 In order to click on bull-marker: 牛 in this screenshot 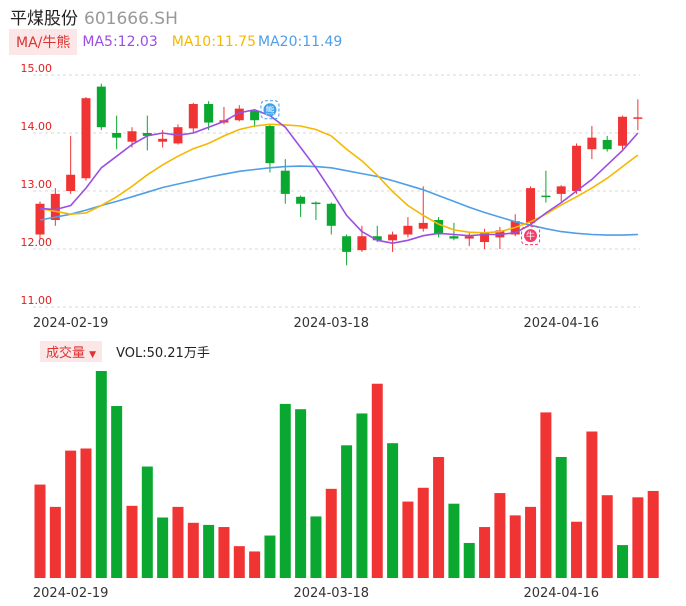, I will do `click(531, 236)`.